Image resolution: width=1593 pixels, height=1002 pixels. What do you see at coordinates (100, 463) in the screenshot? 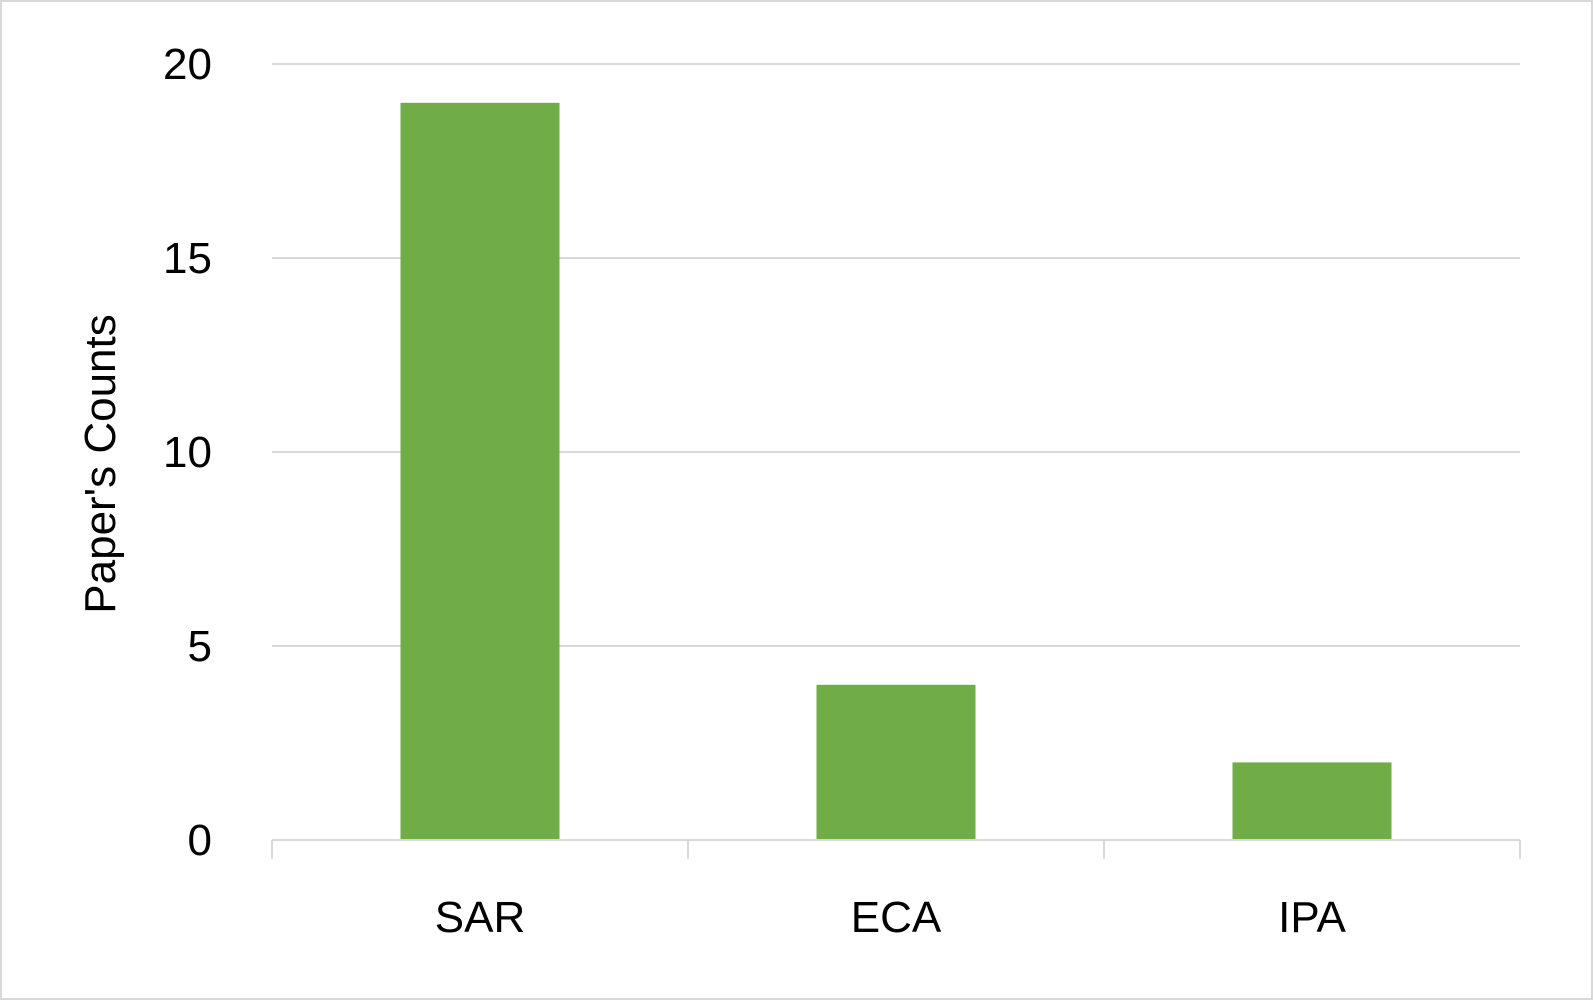
I see `y-axis-title: Paper's Counts` at bounding box center [100, 463].